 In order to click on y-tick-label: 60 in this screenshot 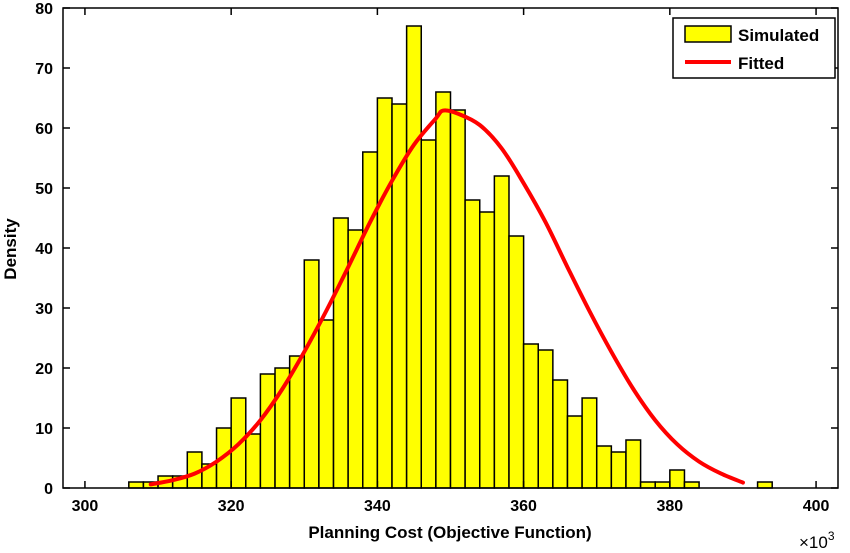, I will do `click(44, 129)`.